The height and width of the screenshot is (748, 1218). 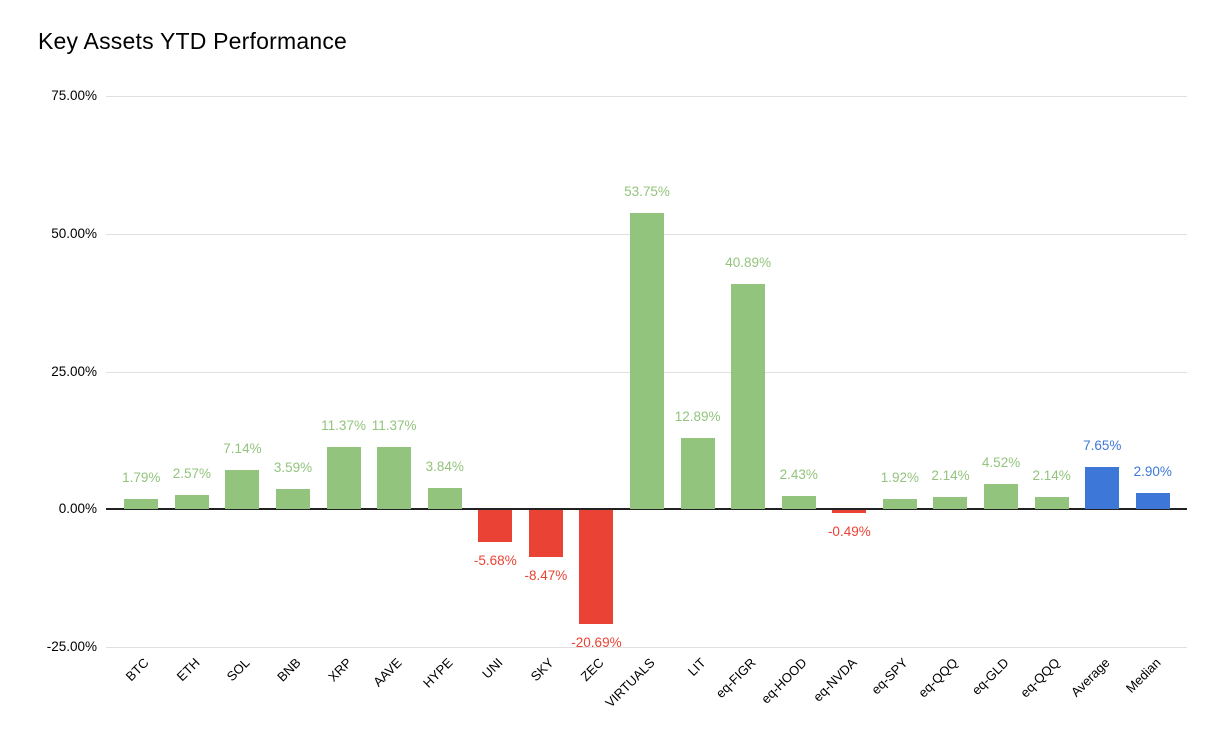 What do you see at coordinates (798, 474) in the screenshot?
I see `bar-value-label: 2.43%` at bounding box center [798, 474].